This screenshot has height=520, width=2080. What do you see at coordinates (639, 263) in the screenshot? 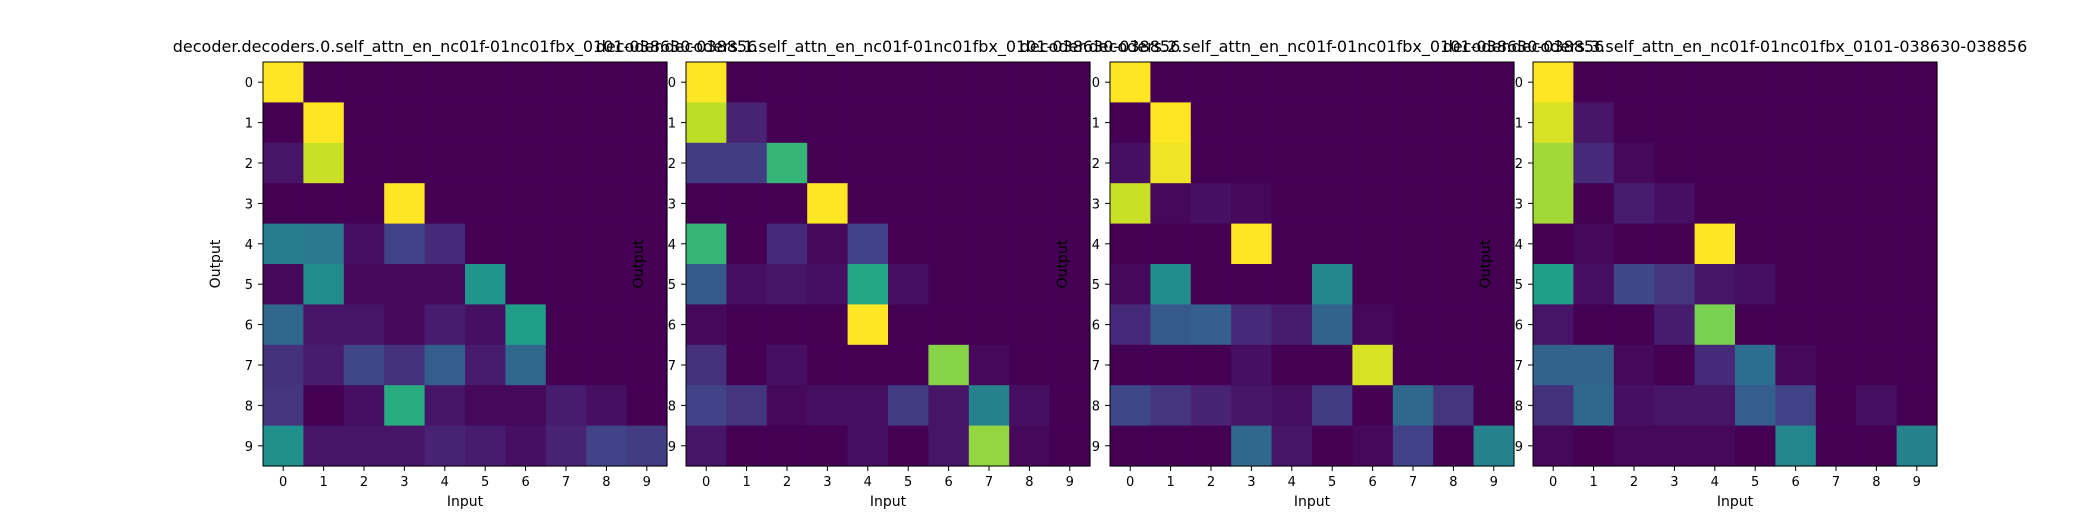
I see `y-axis-label: Output` at bounding box center [639, 263].